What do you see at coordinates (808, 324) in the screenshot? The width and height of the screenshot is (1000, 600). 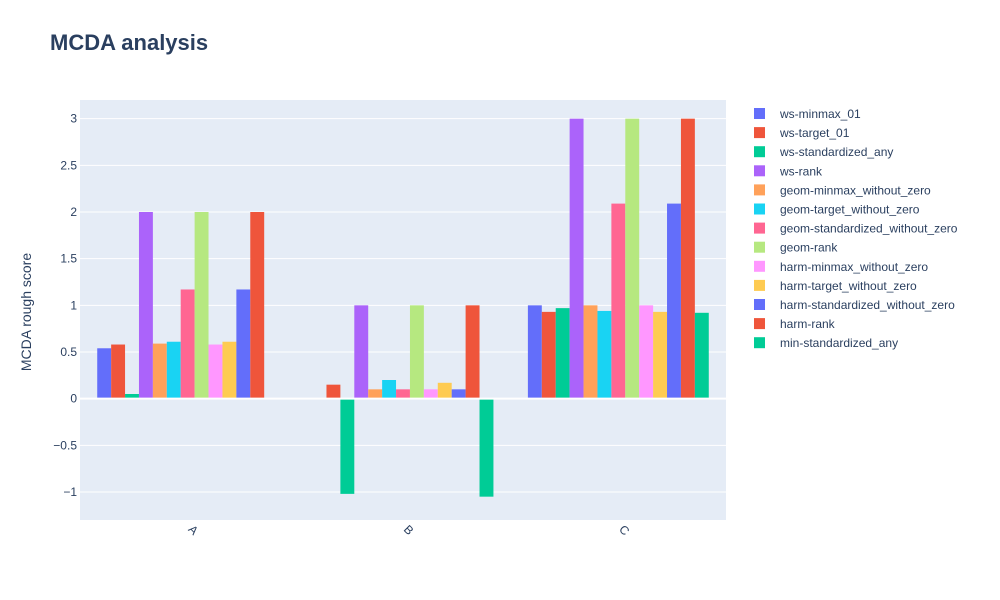 I see `legend-label: harm-rank` at bounding box center [808, 324].